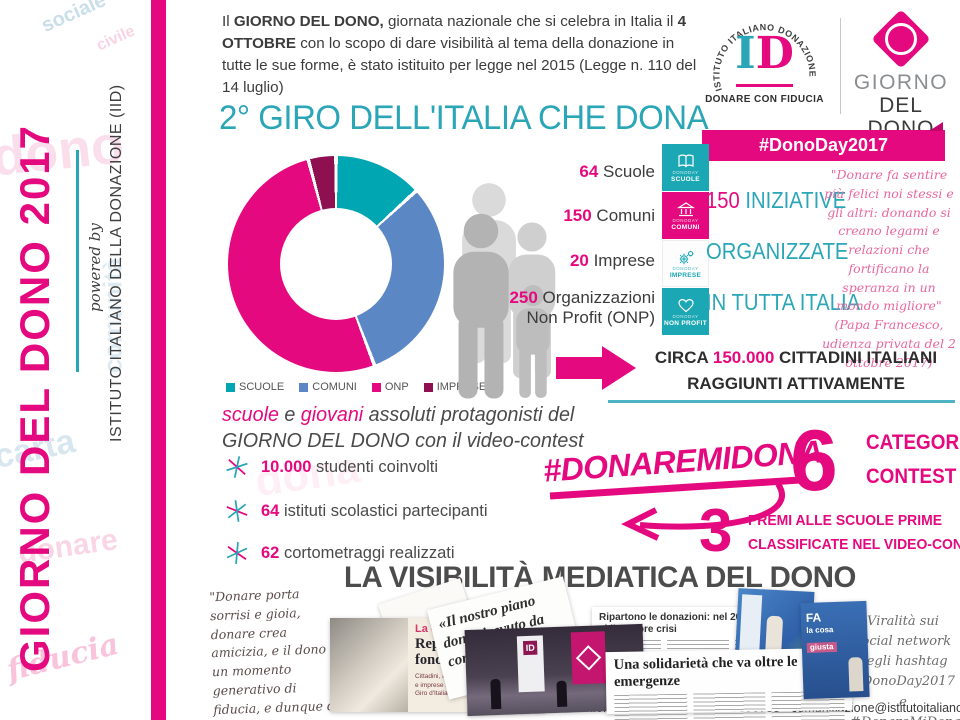 This screenshot has height=720, width=960. What do you see at coordinates (783, 302) in the screenshot?
I see `iniziative-line3: IN TUTTA ITALIA` at bounding box center [783, 302].